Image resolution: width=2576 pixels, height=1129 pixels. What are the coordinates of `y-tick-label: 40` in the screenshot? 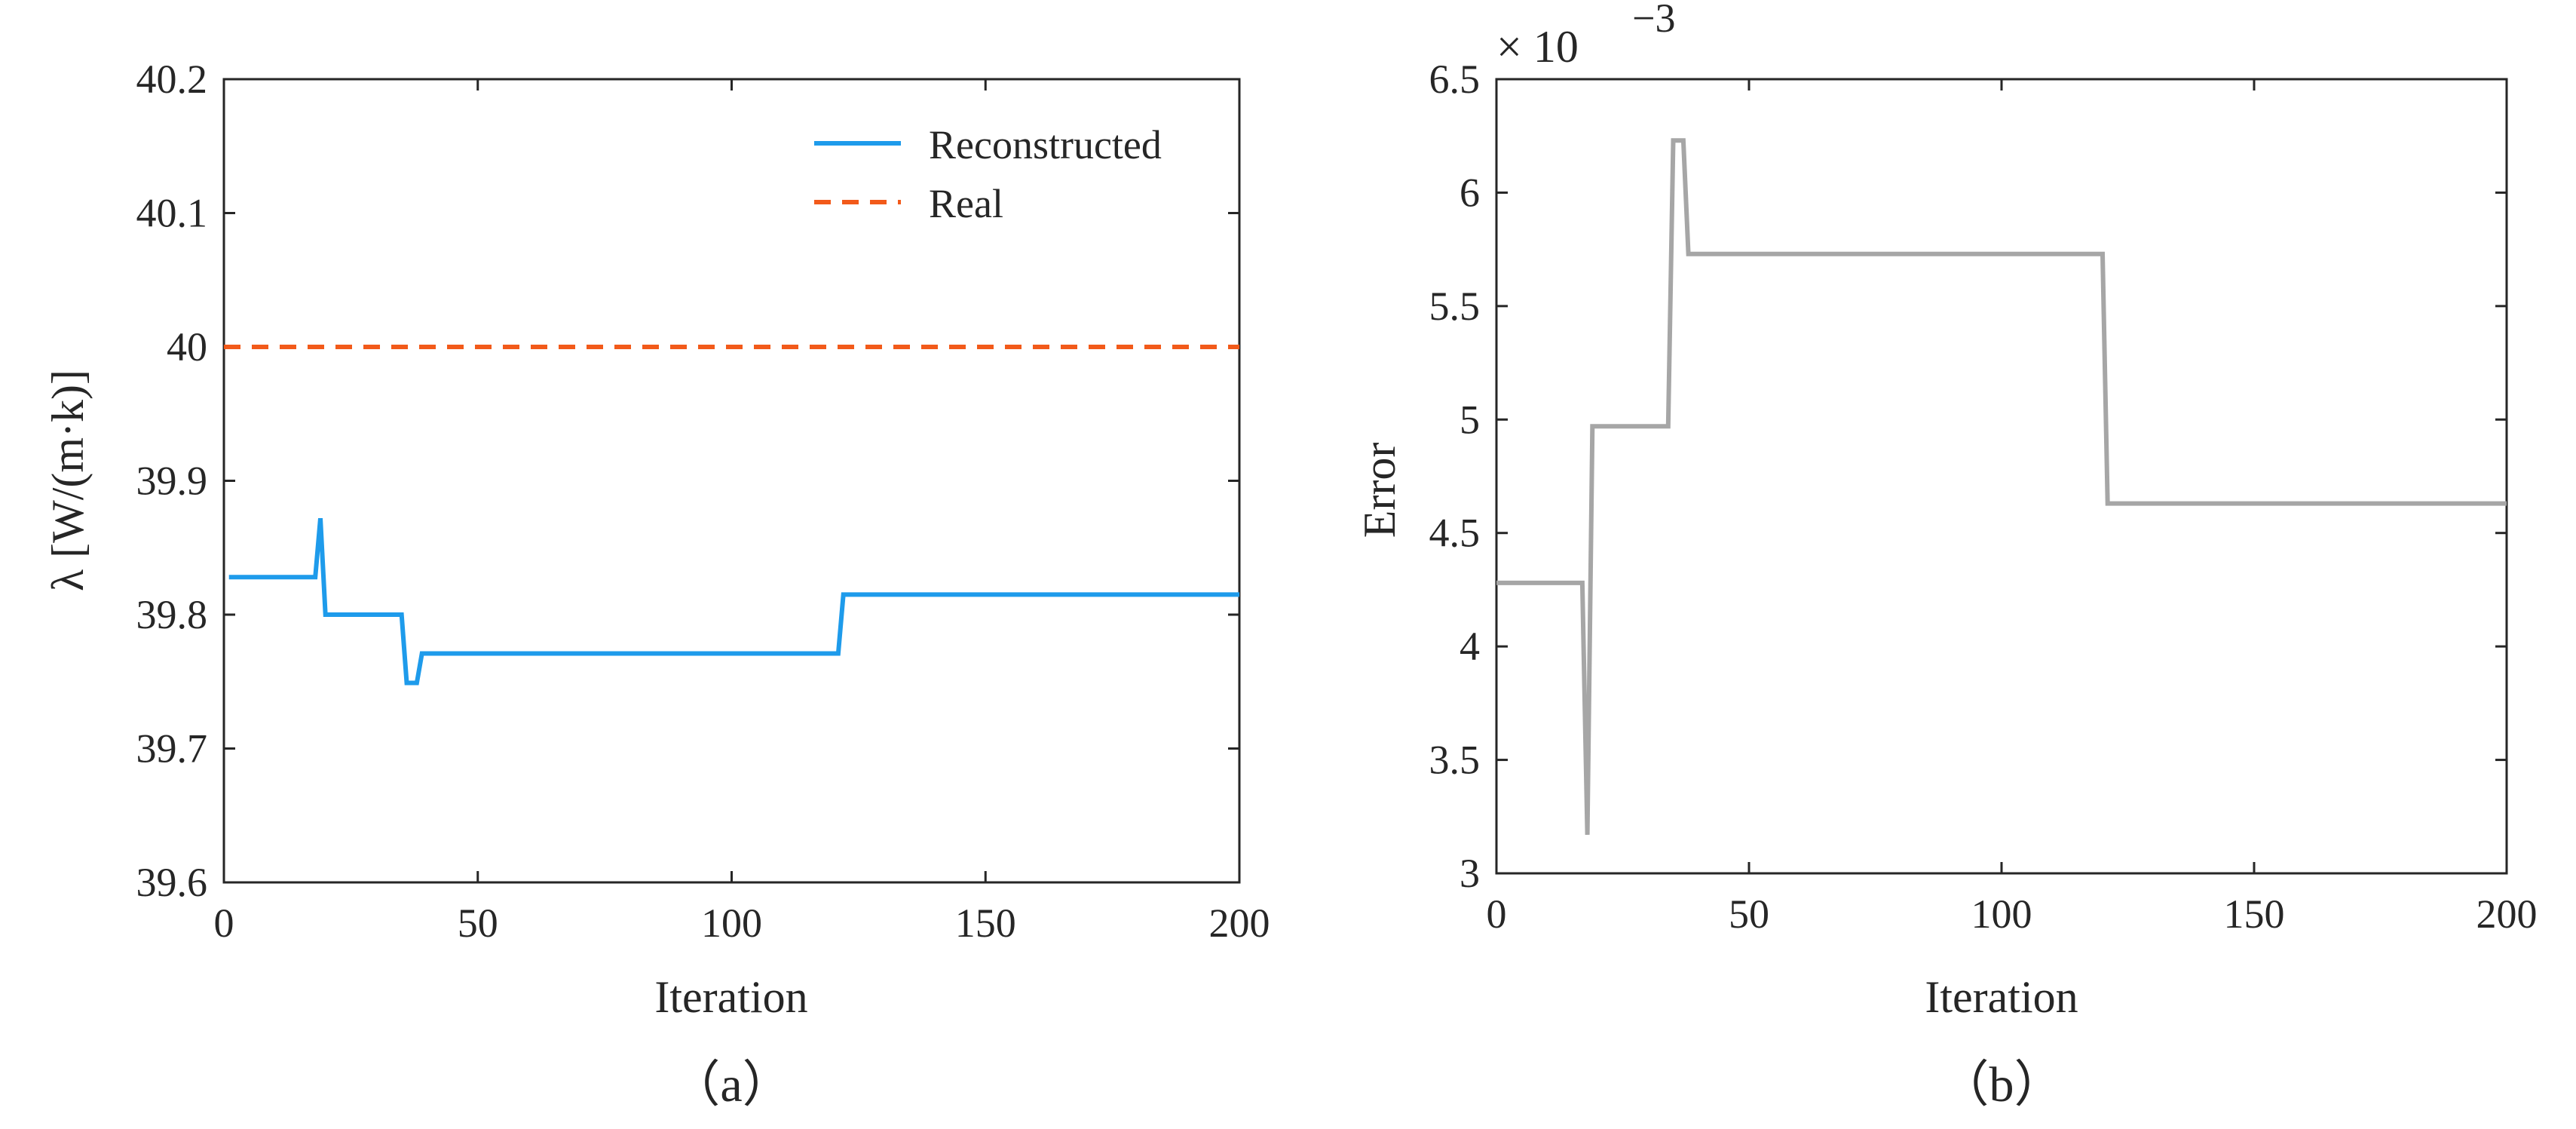 It's located at (187, 347).